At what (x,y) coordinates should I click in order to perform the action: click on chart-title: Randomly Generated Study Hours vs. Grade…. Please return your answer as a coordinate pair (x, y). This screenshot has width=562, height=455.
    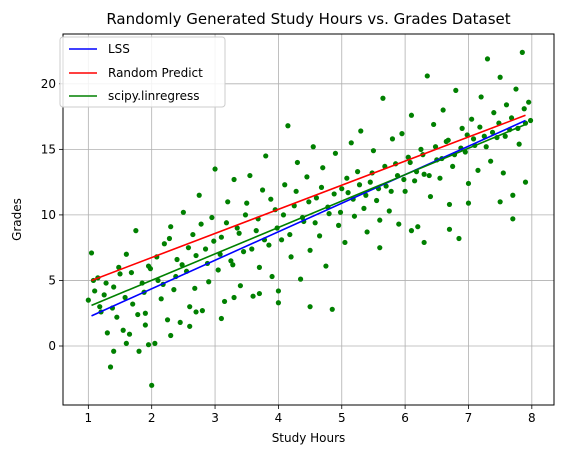
    Looking at the image, I should click on (308, 19).